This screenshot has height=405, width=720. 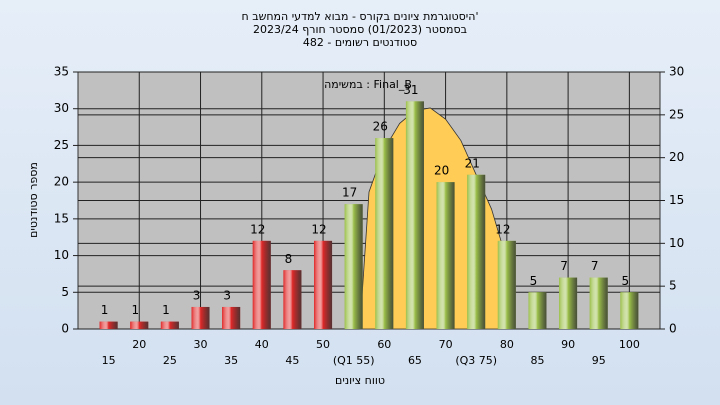 What do you see at coordinates (61, 255) in the screenshot?
I see `y-tick-label: 10` at bounding box center [61, 255].